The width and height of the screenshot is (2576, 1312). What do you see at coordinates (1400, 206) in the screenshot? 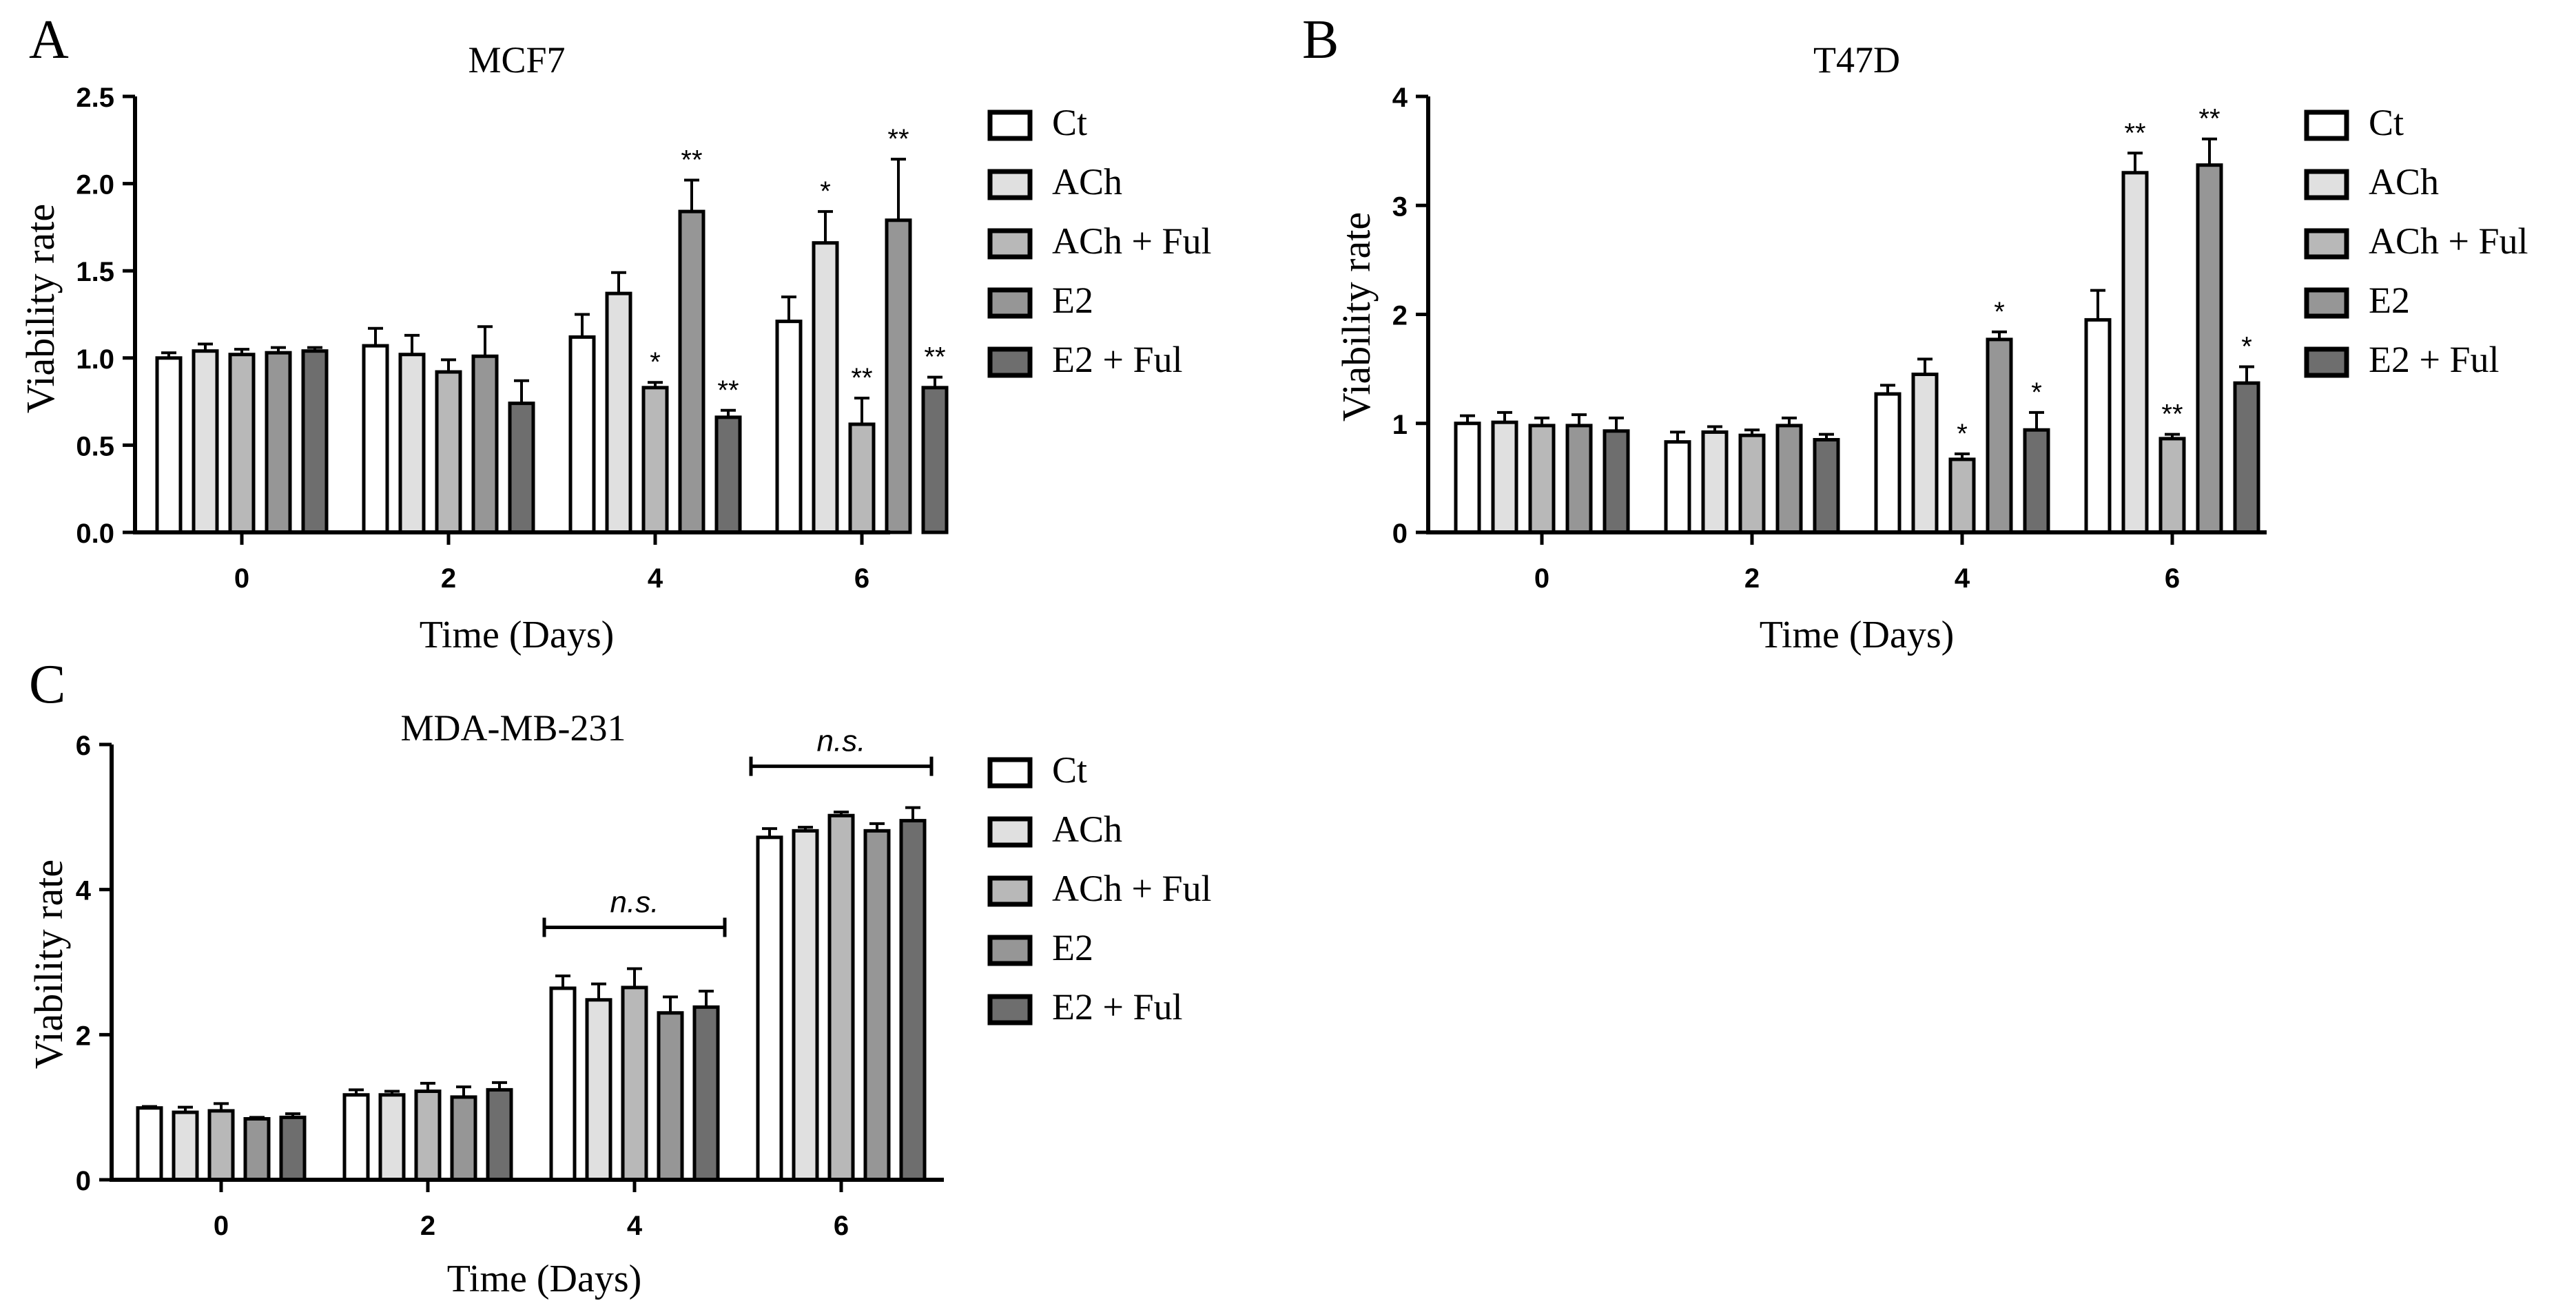
I see `y-tick-label: 3` at bounding box center [1400, 206].